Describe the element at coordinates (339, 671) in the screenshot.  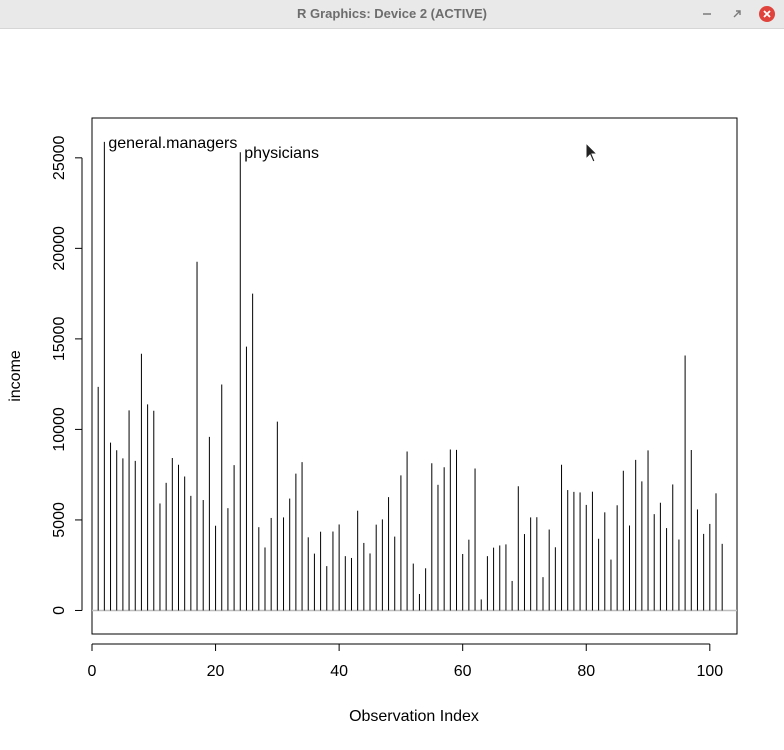
I see `x-tick-label: 40` at that location.